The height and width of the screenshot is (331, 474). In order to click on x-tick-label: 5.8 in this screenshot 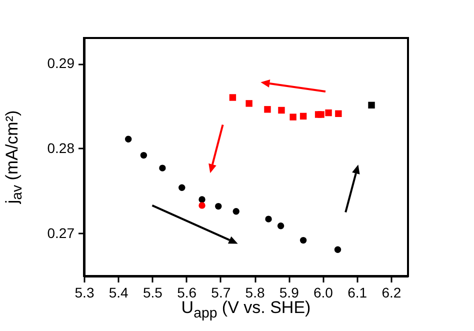, I will do `click(255, 292)`.